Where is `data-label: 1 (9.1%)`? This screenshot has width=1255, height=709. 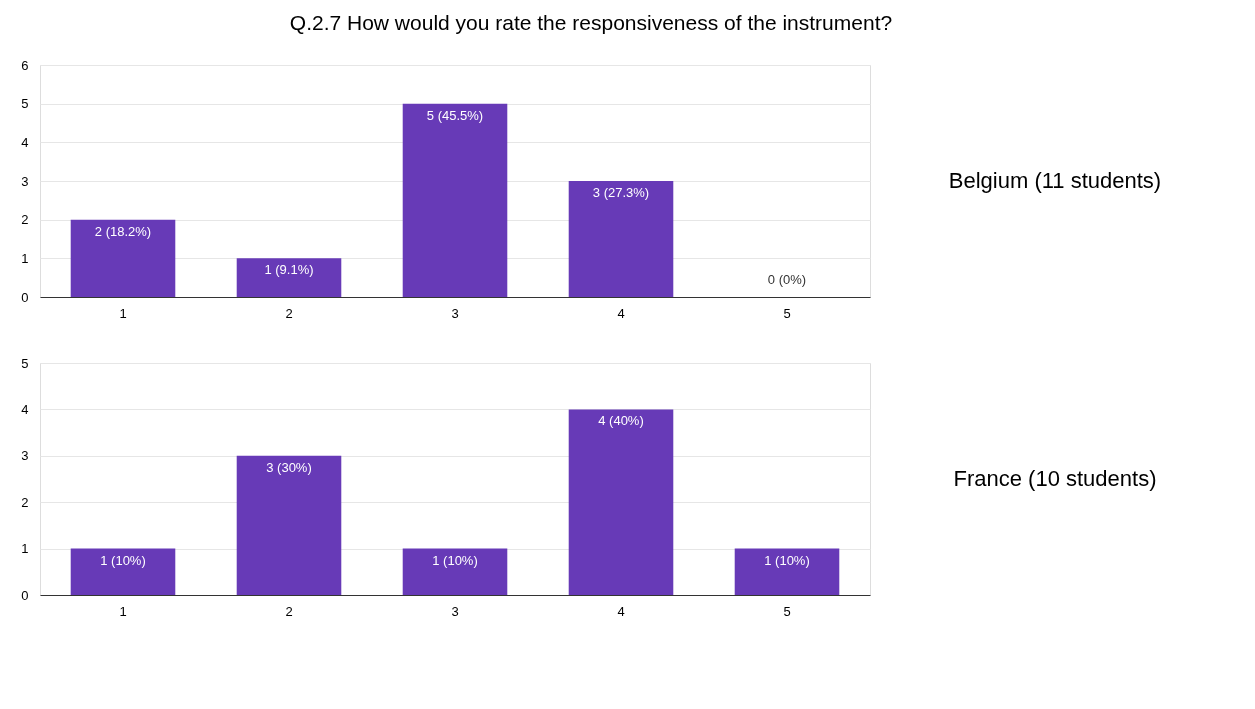 data-label: 1 (9.1%) is located at coordinates (289, 270).